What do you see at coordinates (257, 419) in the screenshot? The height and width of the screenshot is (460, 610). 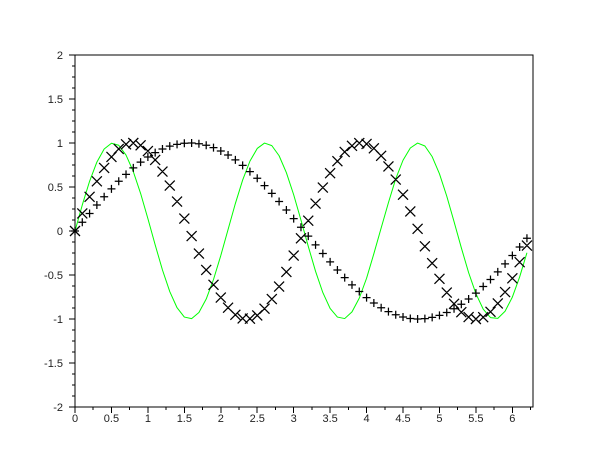 I see `x-tick-label: 2.5` at bounding box center [257, 419].